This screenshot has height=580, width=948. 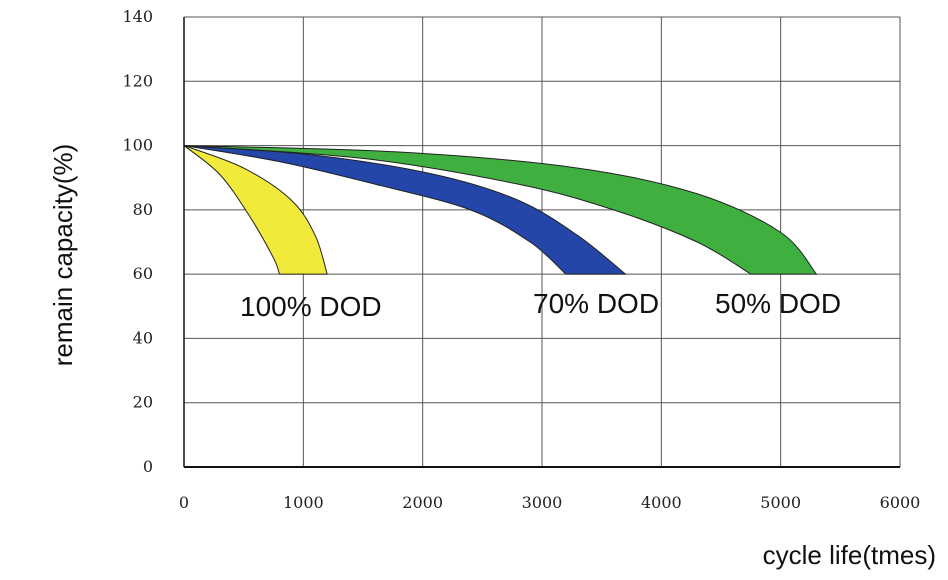 I want to click on x-tick-label-5: 5000, so click(x=780, y=502).